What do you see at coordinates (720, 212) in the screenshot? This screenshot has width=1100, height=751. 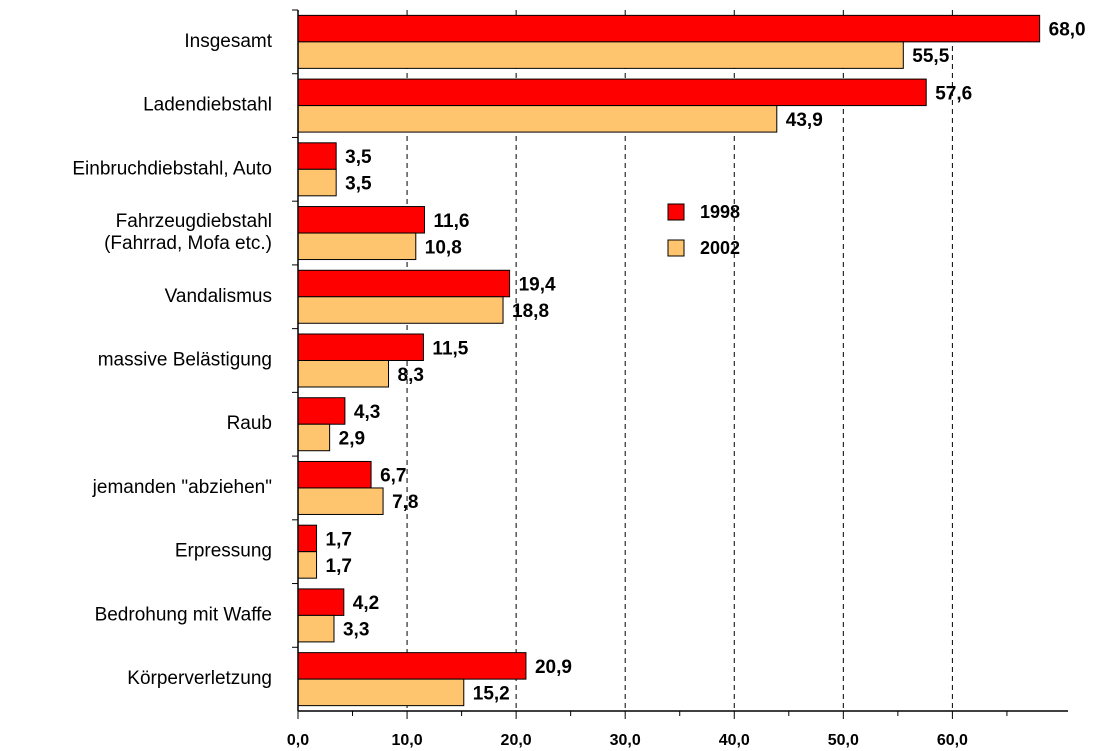 I see `legend-label: 1998` at bounding box center [720, 212].